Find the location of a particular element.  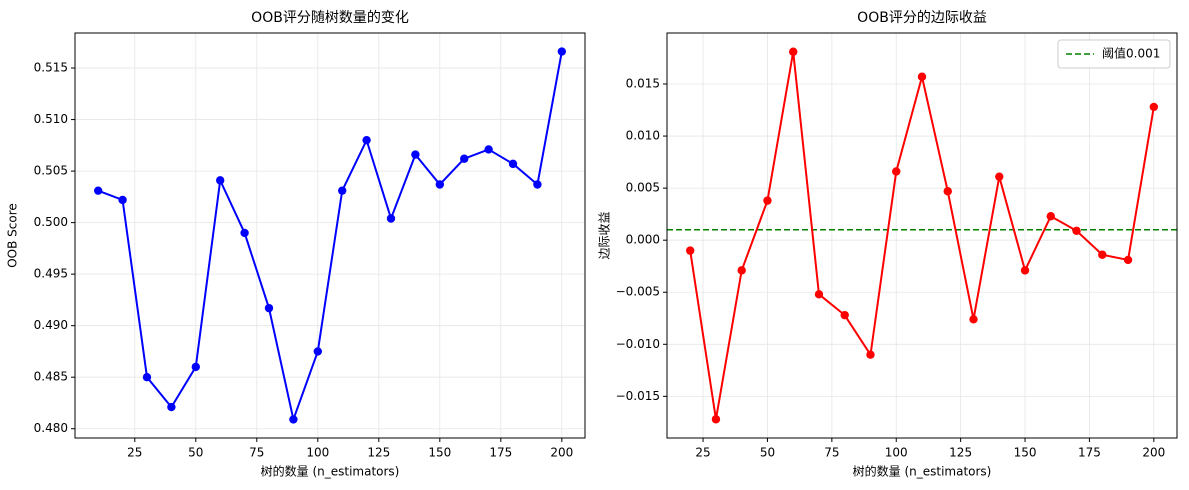

legend-box is located at coordinates (1114, 54).